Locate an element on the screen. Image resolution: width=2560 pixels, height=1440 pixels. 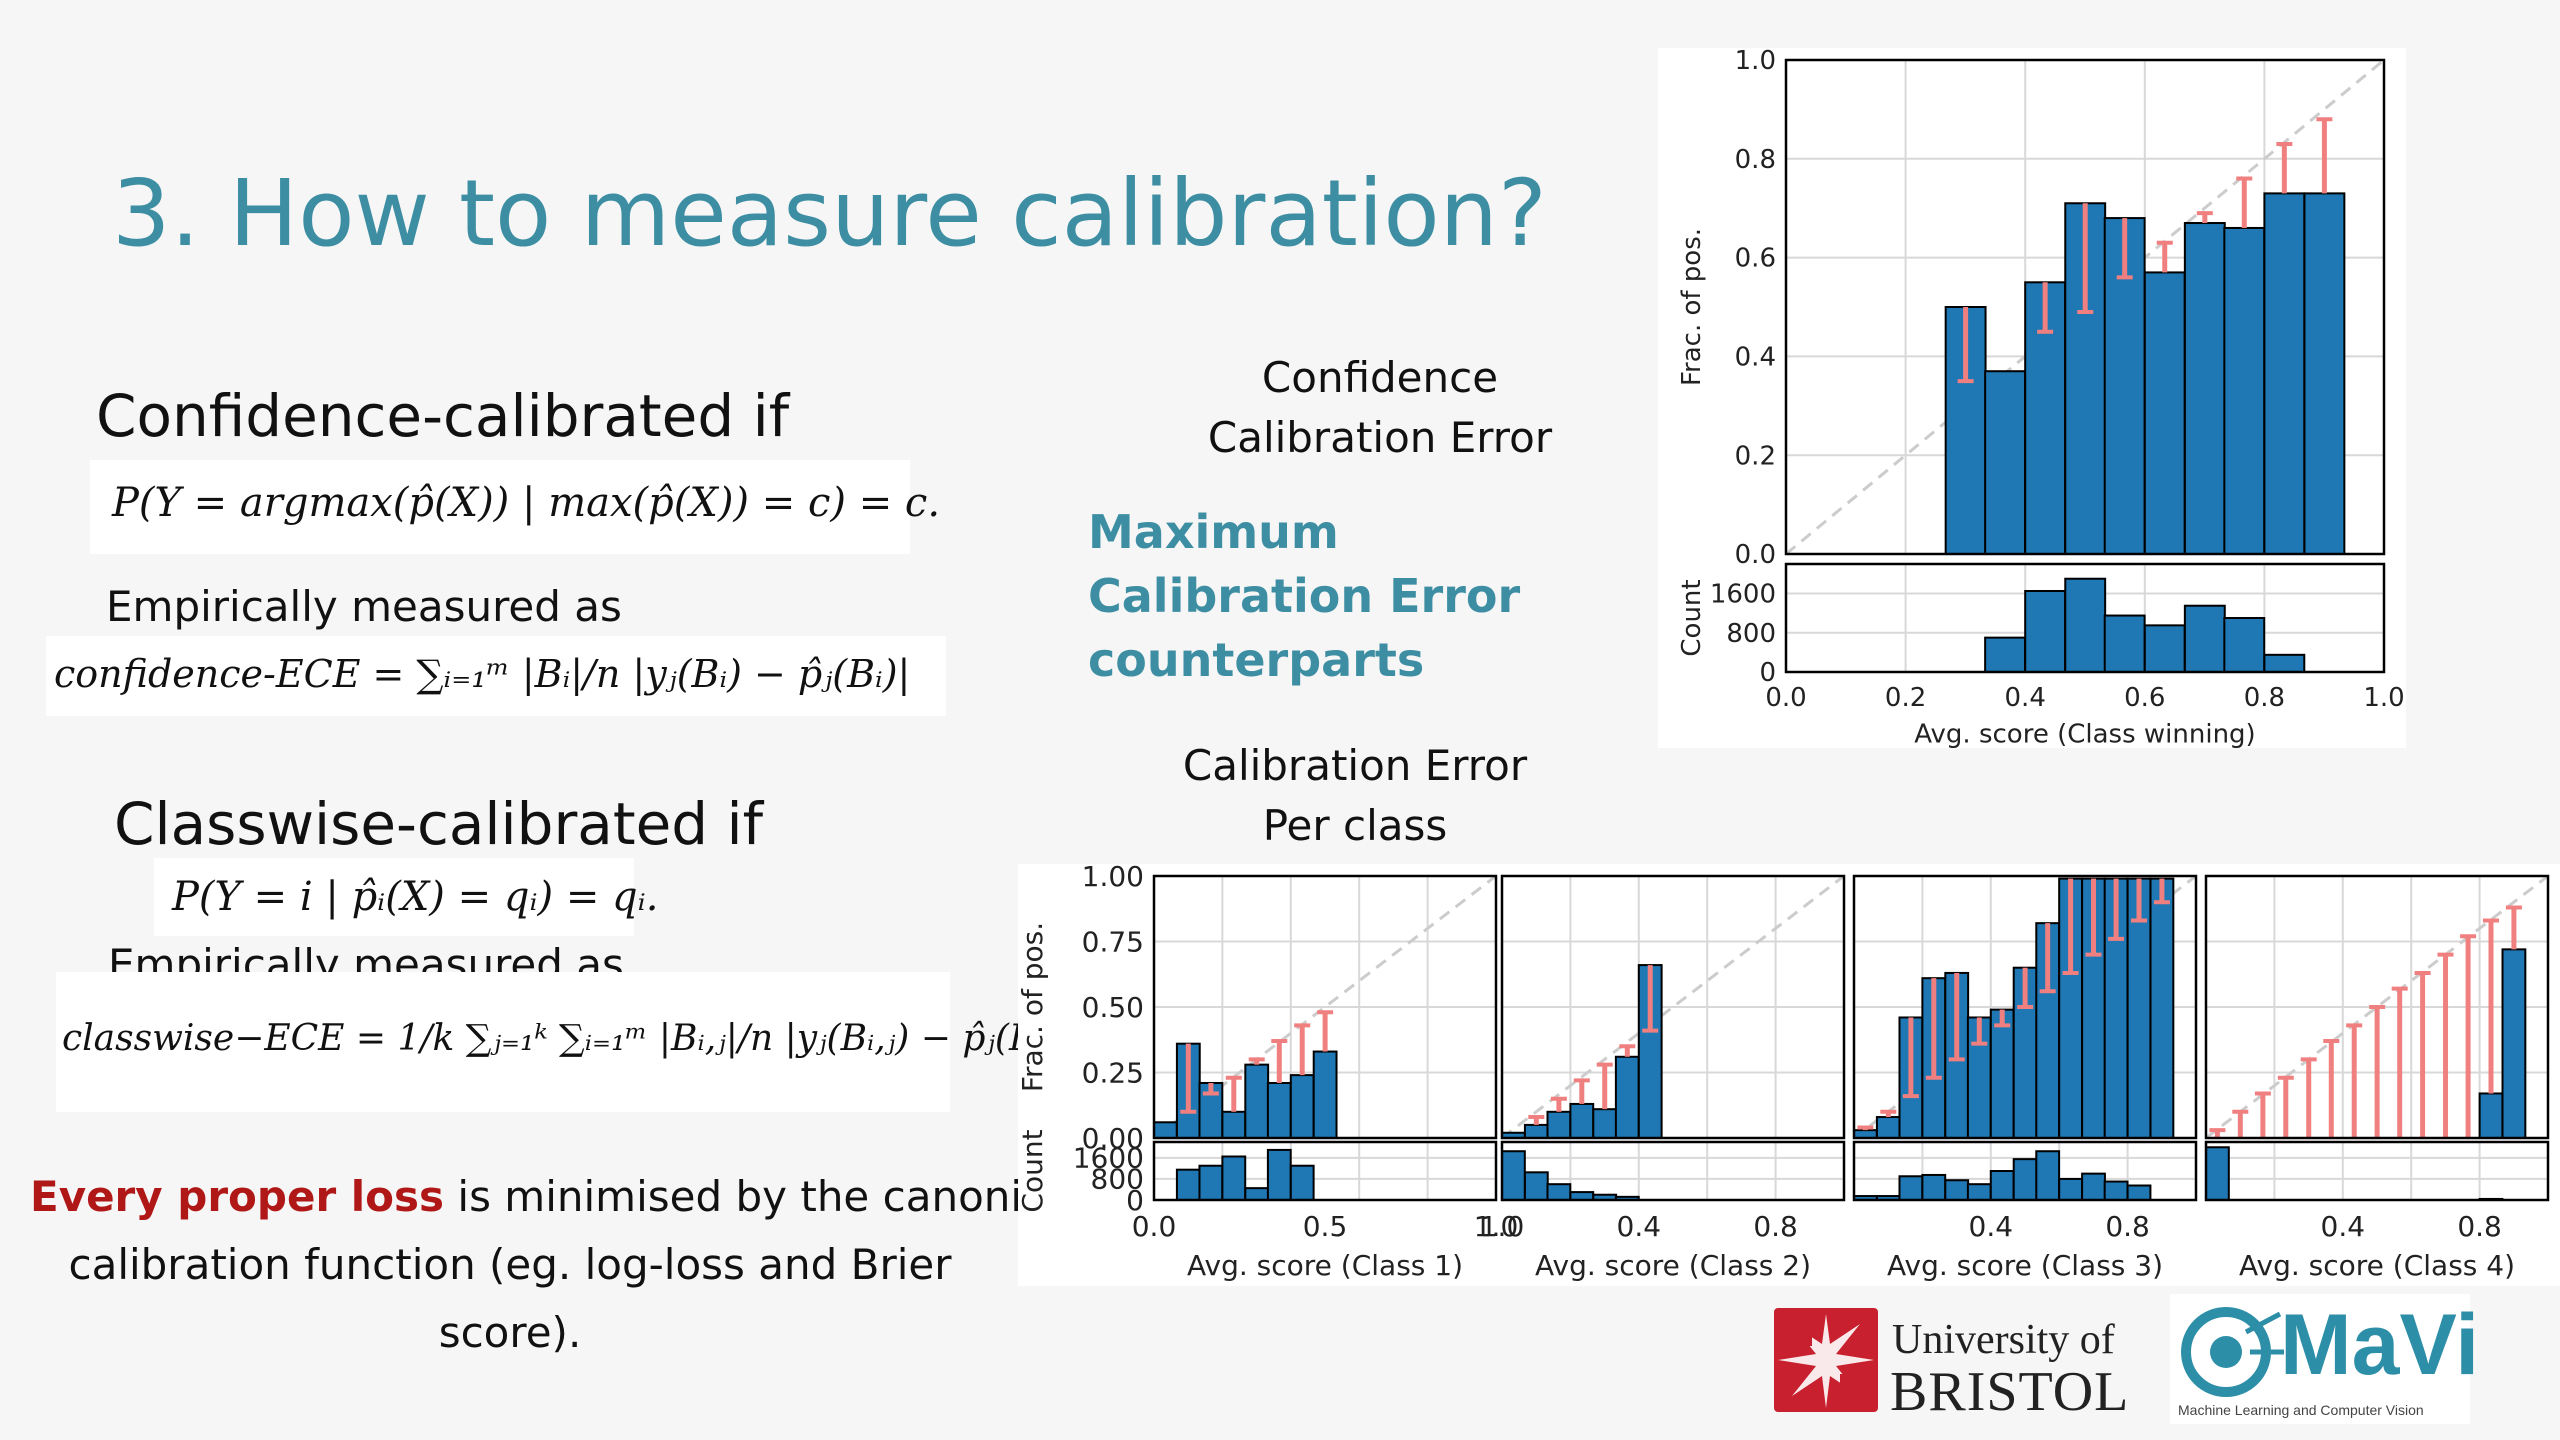
bristol-logo-line1: University of is located at coordinates (2003, 1340).